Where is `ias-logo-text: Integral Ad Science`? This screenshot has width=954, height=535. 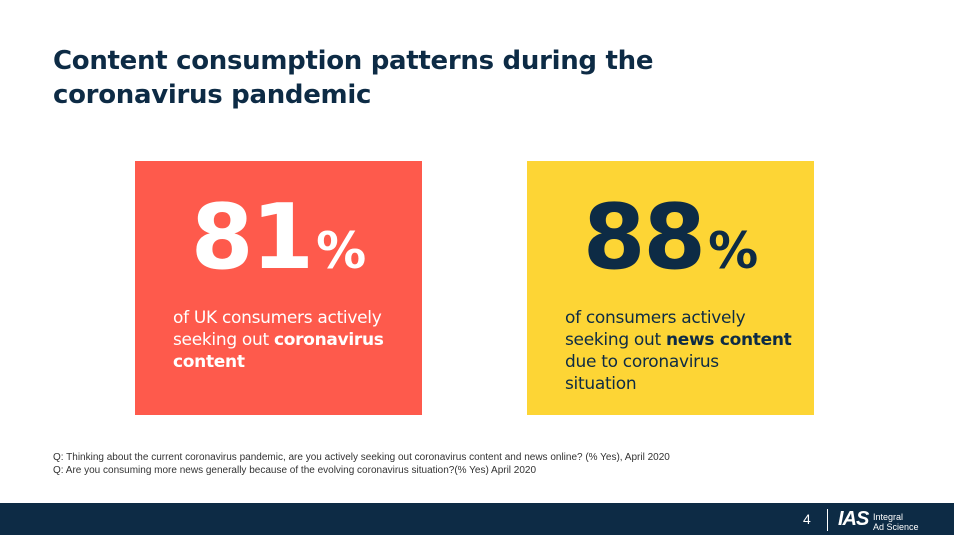
ias-logo-text: Integral Ad Science is located at coordinates (896, 522).